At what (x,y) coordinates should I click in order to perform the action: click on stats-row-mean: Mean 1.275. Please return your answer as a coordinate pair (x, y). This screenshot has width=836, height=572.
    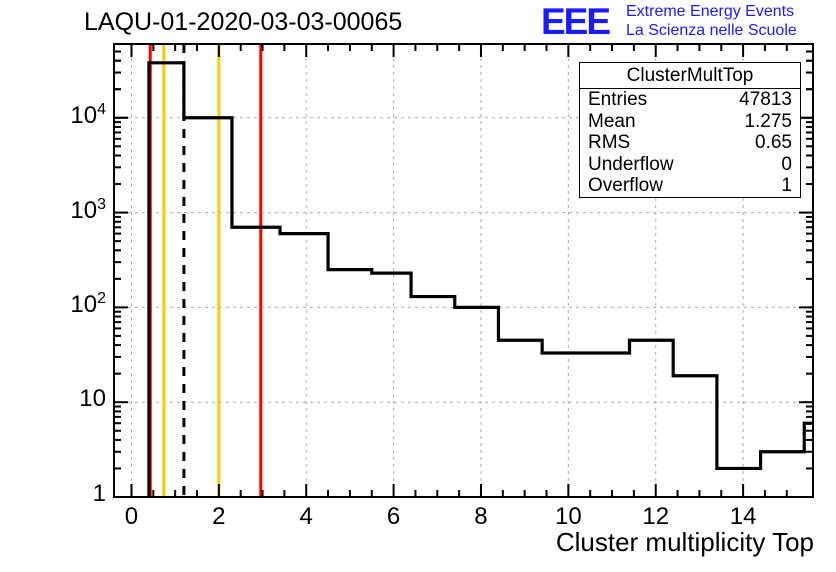
    Looking at the image, I should click on (690, 122).